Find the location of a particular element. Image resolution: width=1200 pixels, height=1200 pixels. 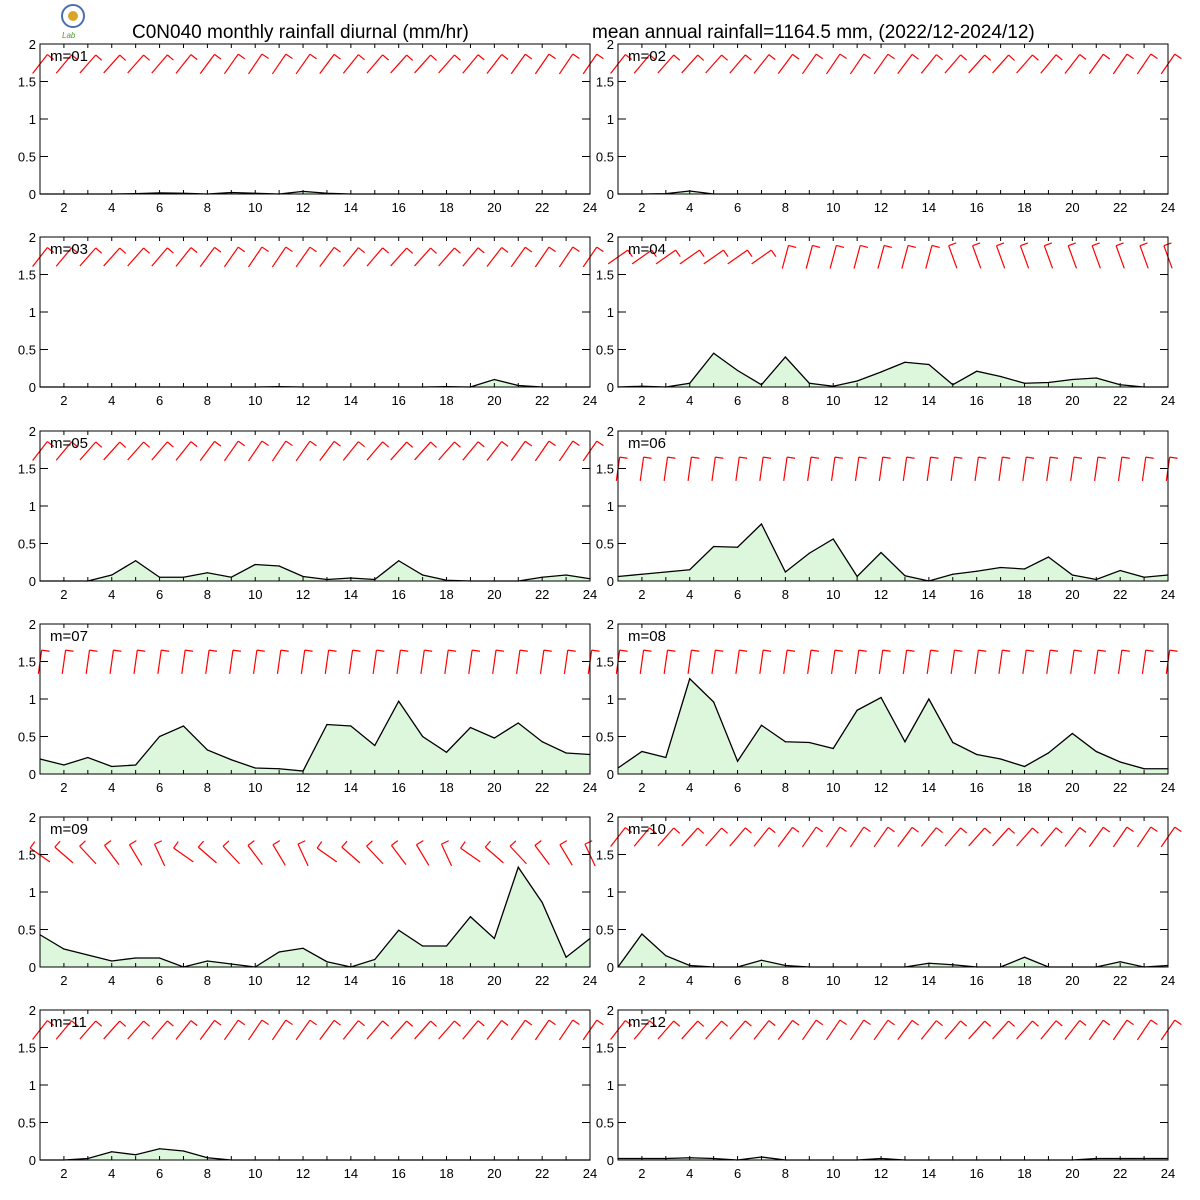

x-tick-label: 10 is located at coordinates (833, 1173).